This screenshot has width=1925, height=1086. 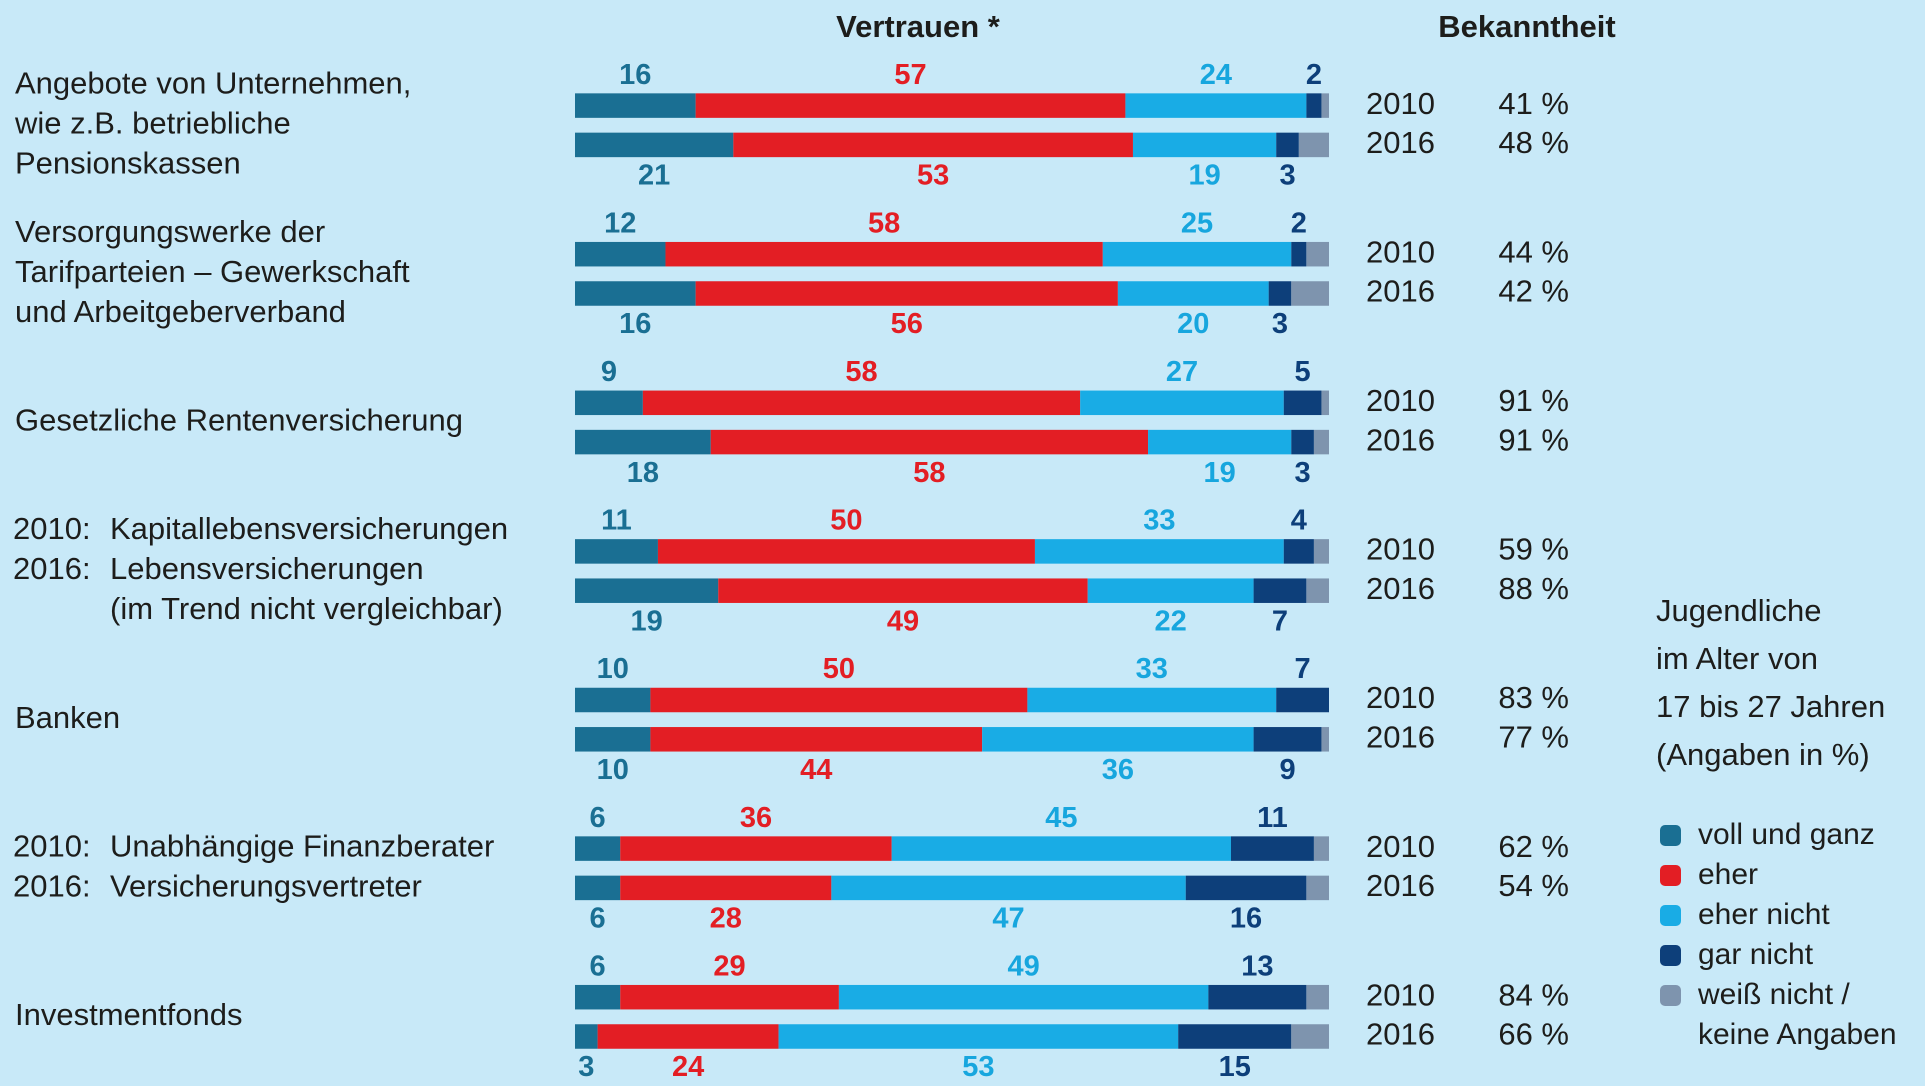 I want to click on legend-label: weiß nicht / keine Angaben, so click(x=1797, y=1014).